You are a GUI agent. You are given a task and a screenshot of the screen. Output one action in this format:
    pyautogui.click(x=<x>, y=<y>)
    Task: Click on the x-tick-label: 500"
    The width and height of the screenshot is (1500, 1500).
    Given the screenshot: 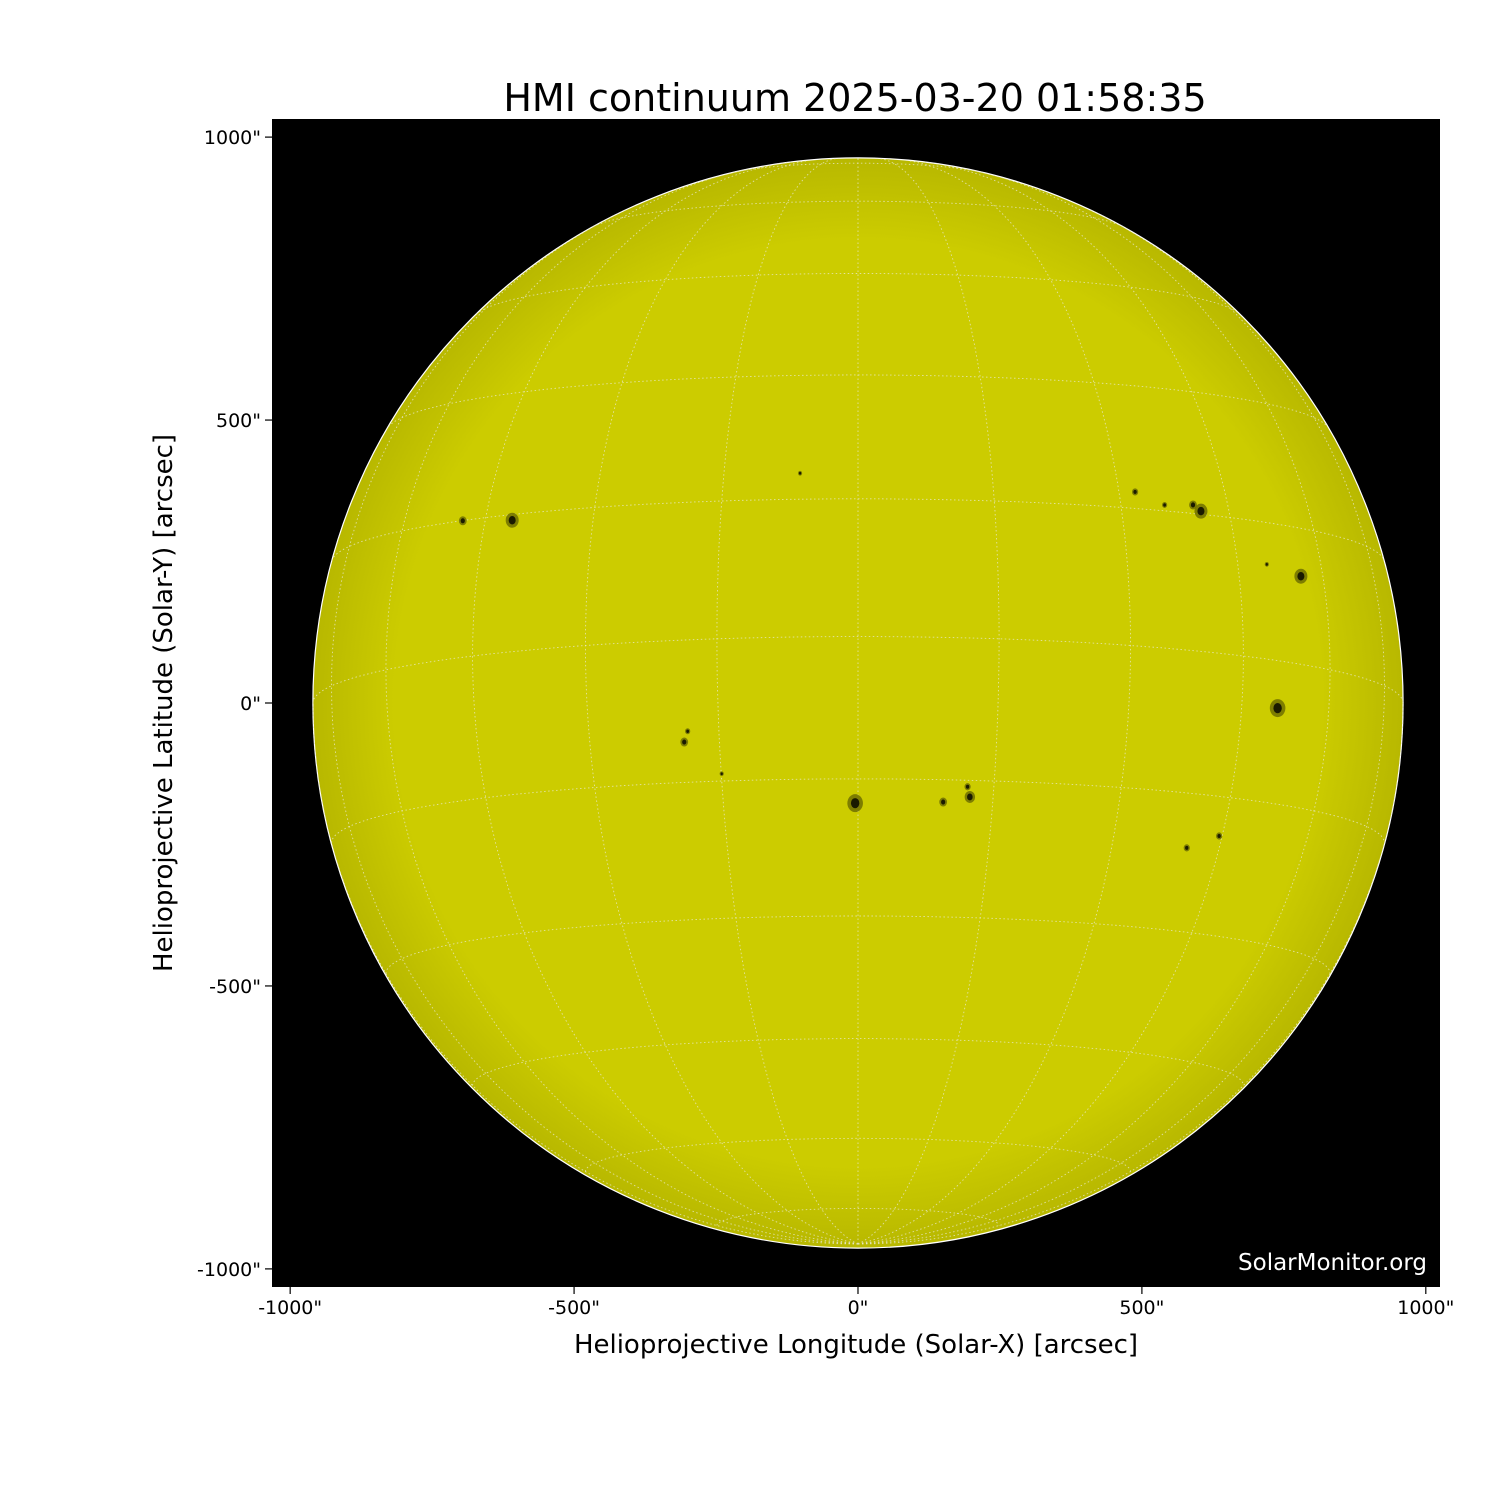 What is the action you would take?
    pyautogui.click(x=1141, y=1308)
    